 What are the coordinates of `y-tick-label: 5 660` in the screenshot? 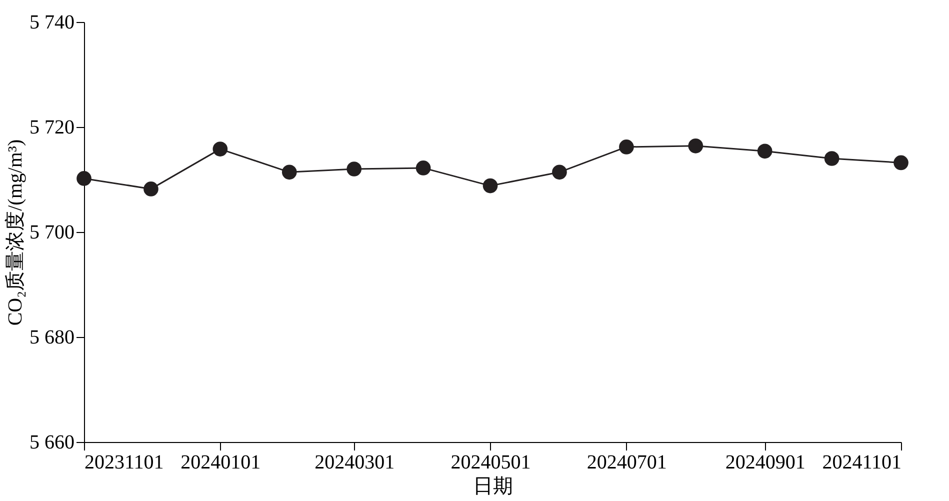 It's located at (52, 443).